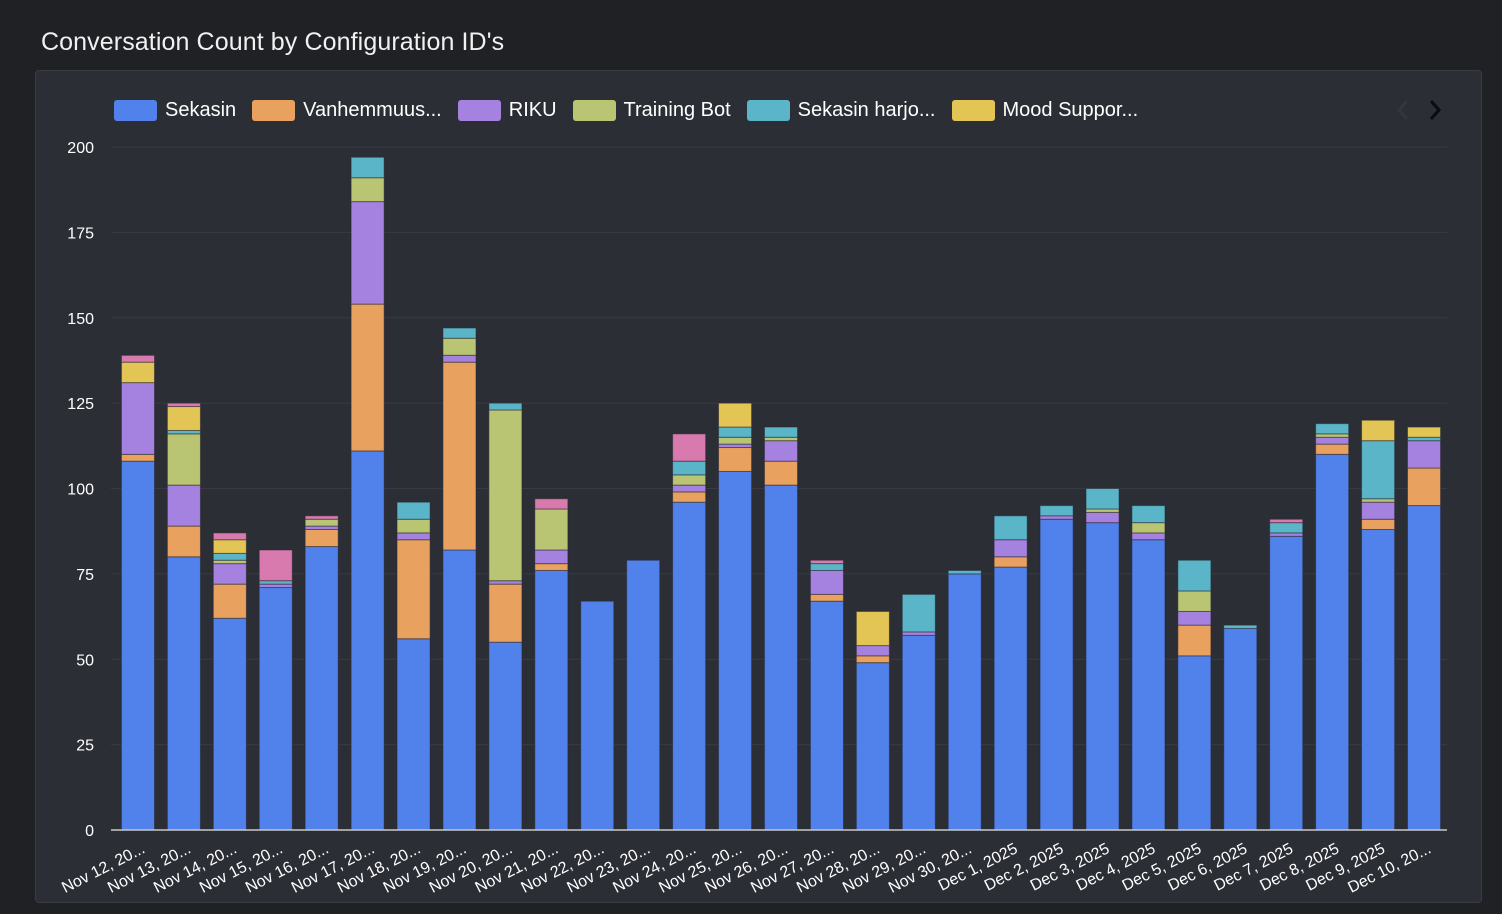 This screenshot has width=1502, height=914. What do you see at coordinates (1436, 110) in the screenshot?
I see `legend-next-button` at bounding box center [1436, 110].